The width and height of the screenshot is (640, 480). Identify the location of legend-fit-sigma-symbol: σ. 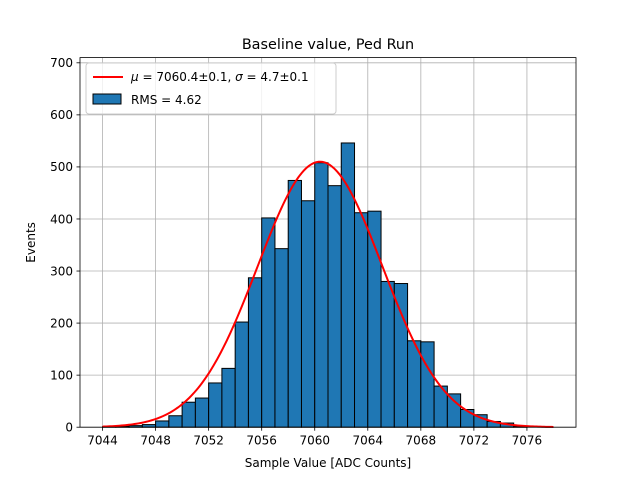
(239, 77).